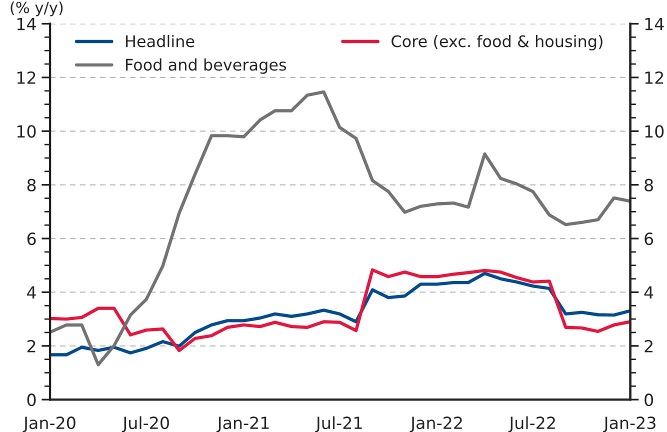 Image resolution: width=667 pixels, height=432 pixels. Describe the element at coordinates (242, 424) in the screenshot. I see `x-tick-label: Jan-21` at that location.